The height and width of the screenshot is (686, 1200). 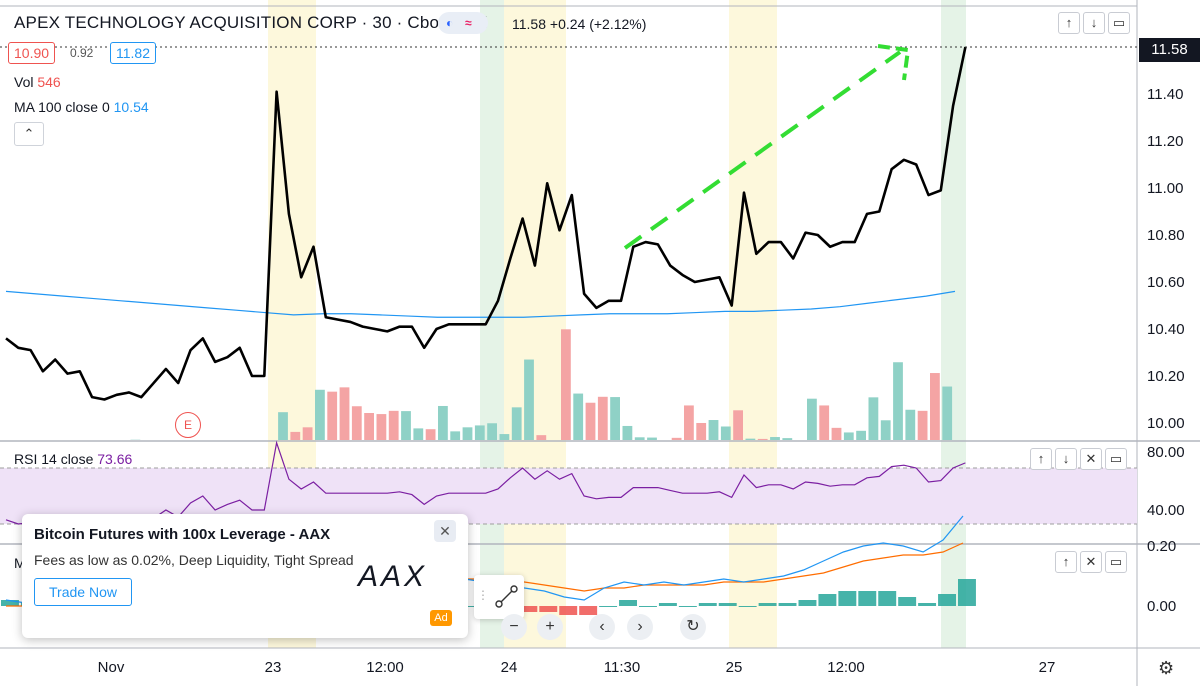 What do you see at coordinates (441, 618) in the screenshot?
I see `ad-badge: Ad` at bounding box center [441, 618].